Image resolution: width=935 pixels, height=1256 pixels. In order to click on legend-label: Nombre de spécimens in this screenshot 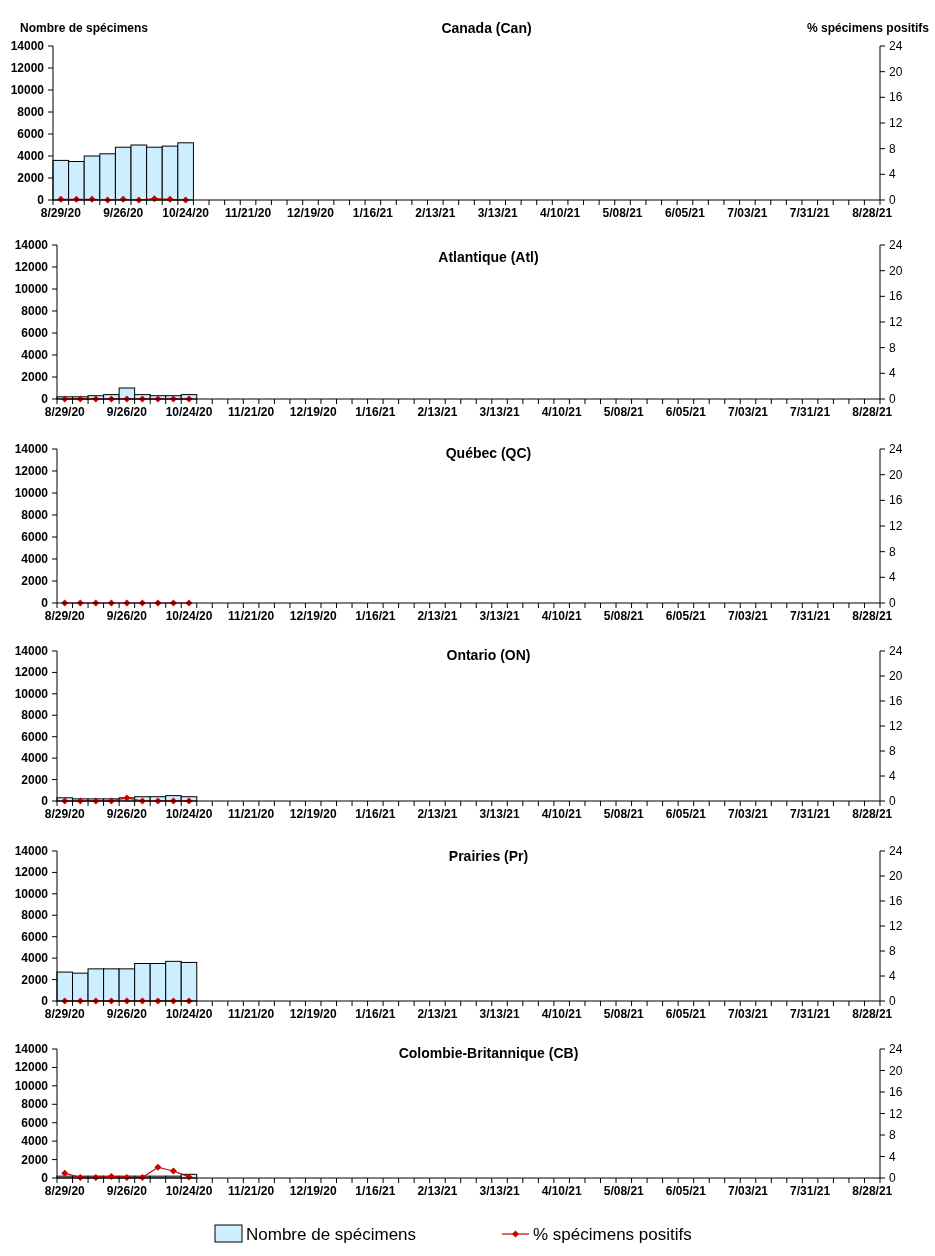, I will do `click(331, 1234)`.